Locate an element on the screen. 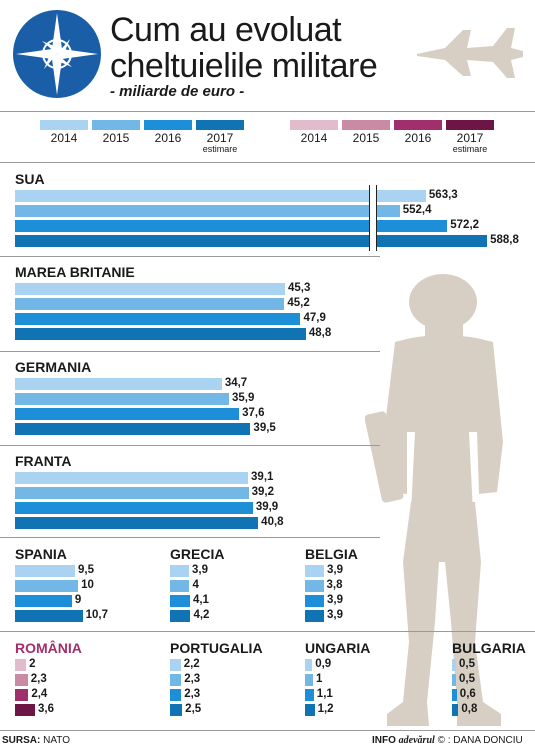 This screenshot has height=750, width=535. country-label-belgia: BELGIA is located at coordinates (331, 554).